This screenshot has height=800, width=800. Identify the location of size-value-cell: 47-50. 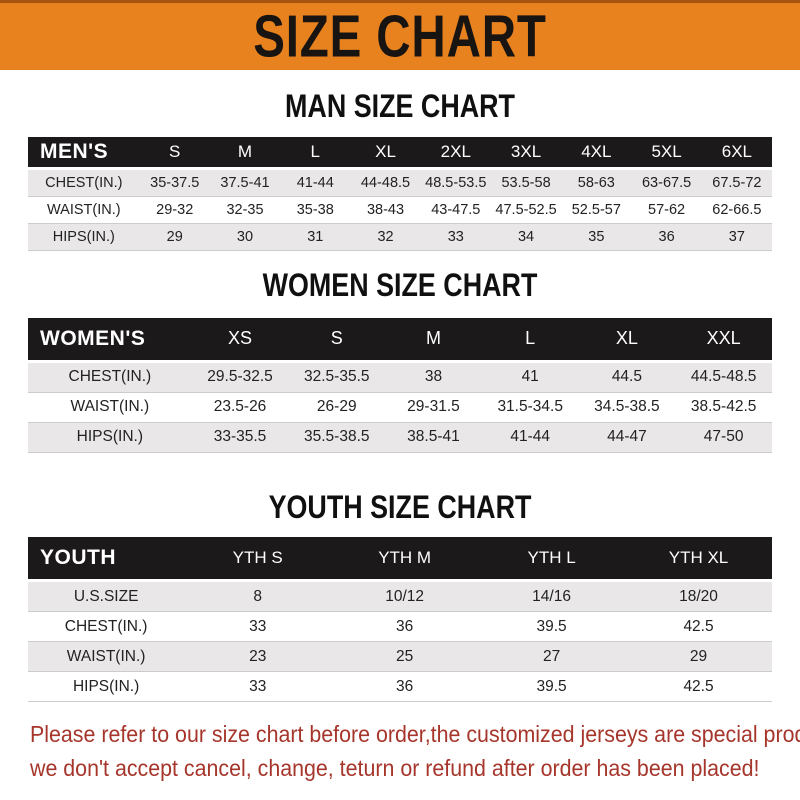
(723, 438).